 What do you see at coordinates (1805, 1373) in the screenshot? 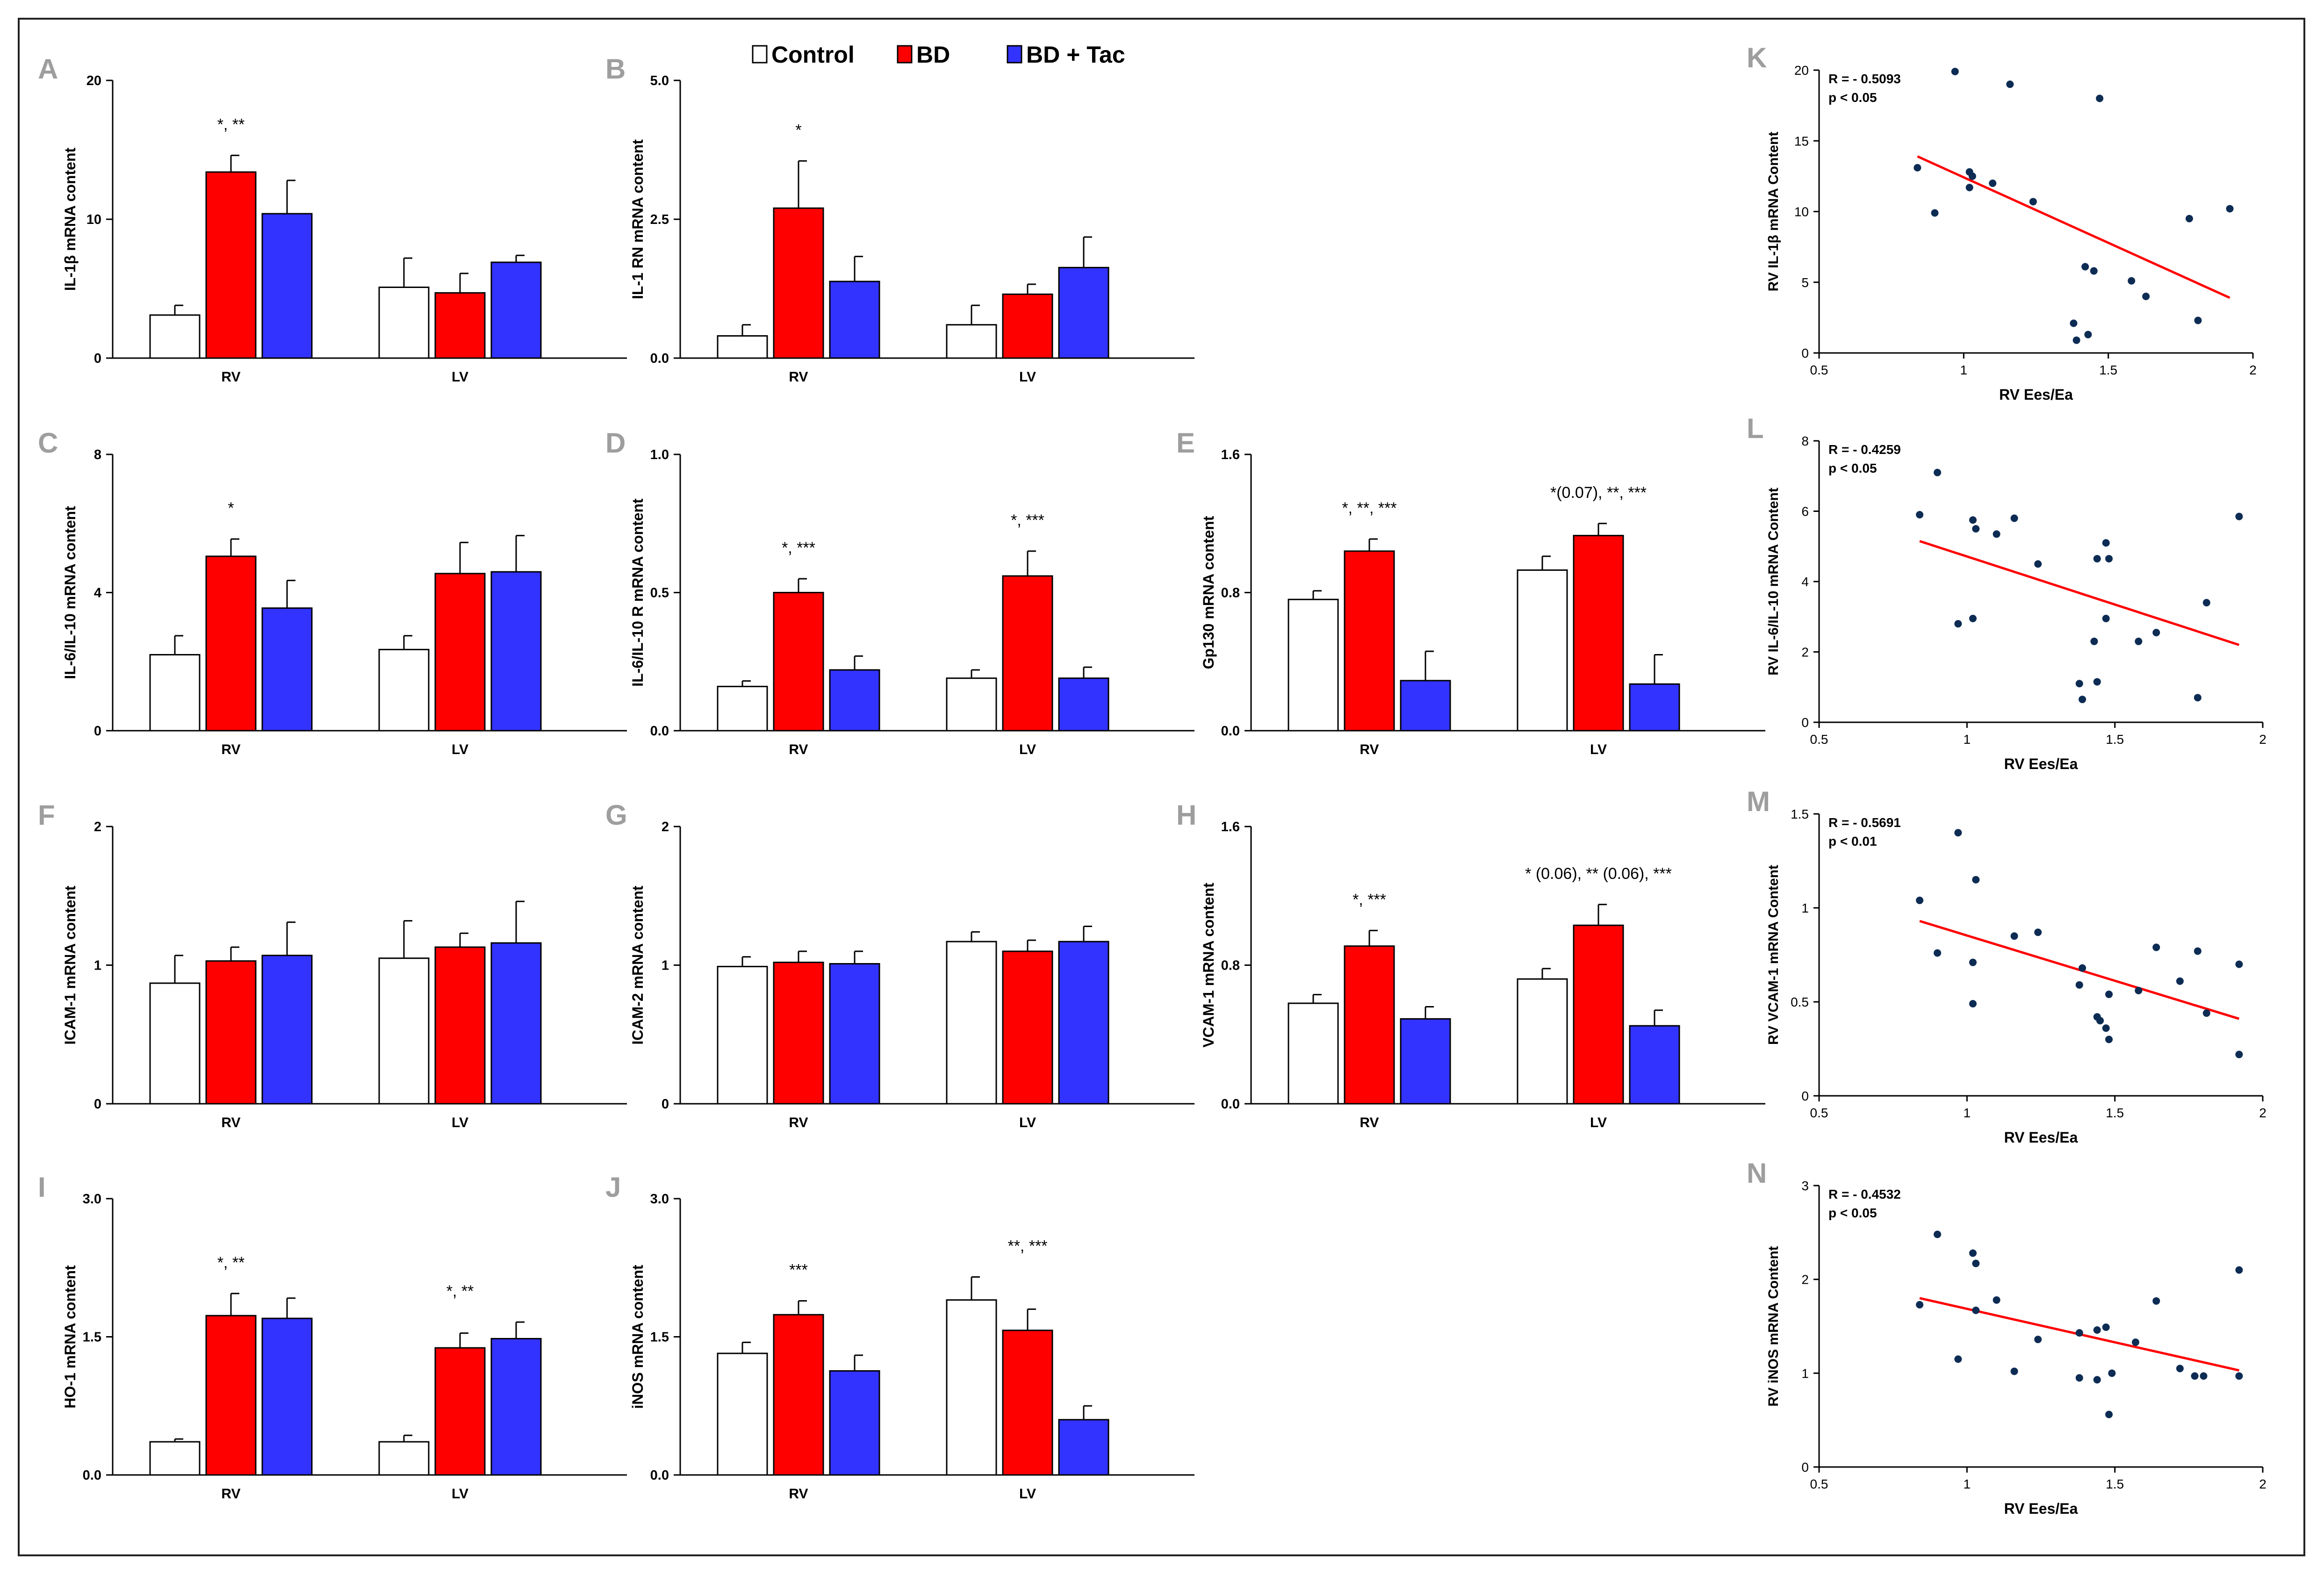
I see `y-tick-label: 1` at bounding box center [1805, 1373].